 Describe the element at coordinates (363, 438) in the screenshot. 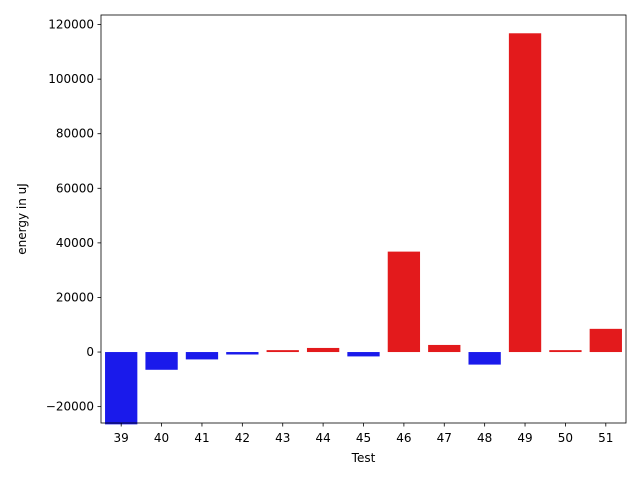

I see `x-tick-label: 45` at that location.